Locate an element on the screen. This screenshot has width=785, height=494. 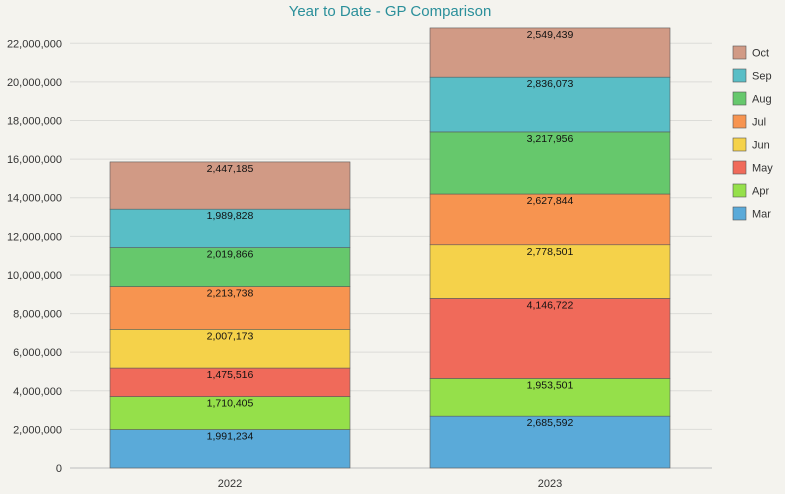
data-label: 1,475,516 is located at coordinates (230, 375).